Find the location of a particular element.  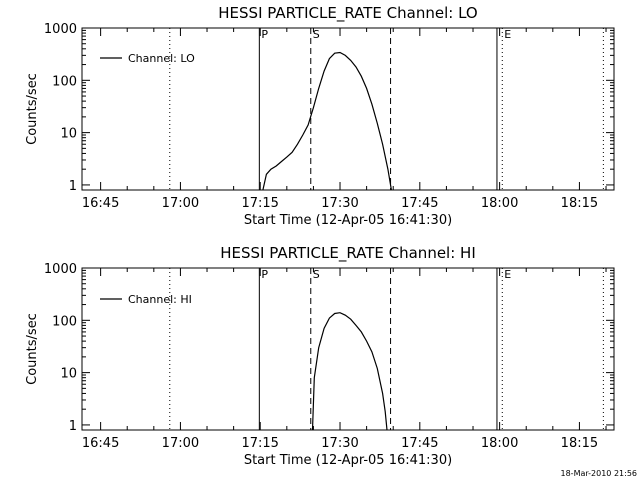

chart-title: HESSI PARTICLE_RATE Channel: HI is located at coordinates (348, 253).